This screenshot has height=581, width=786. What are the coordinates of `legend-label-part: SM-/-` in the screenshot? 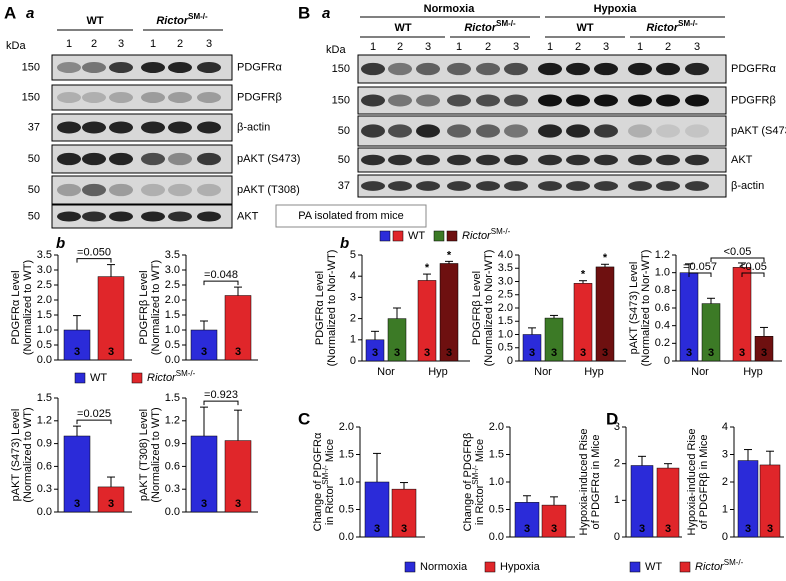 It's located at (501, 231).